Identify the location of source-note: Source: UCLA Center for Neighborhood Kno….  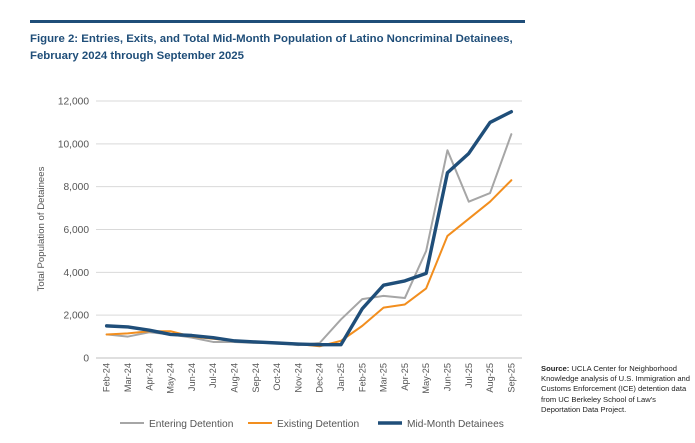
(616, 389).